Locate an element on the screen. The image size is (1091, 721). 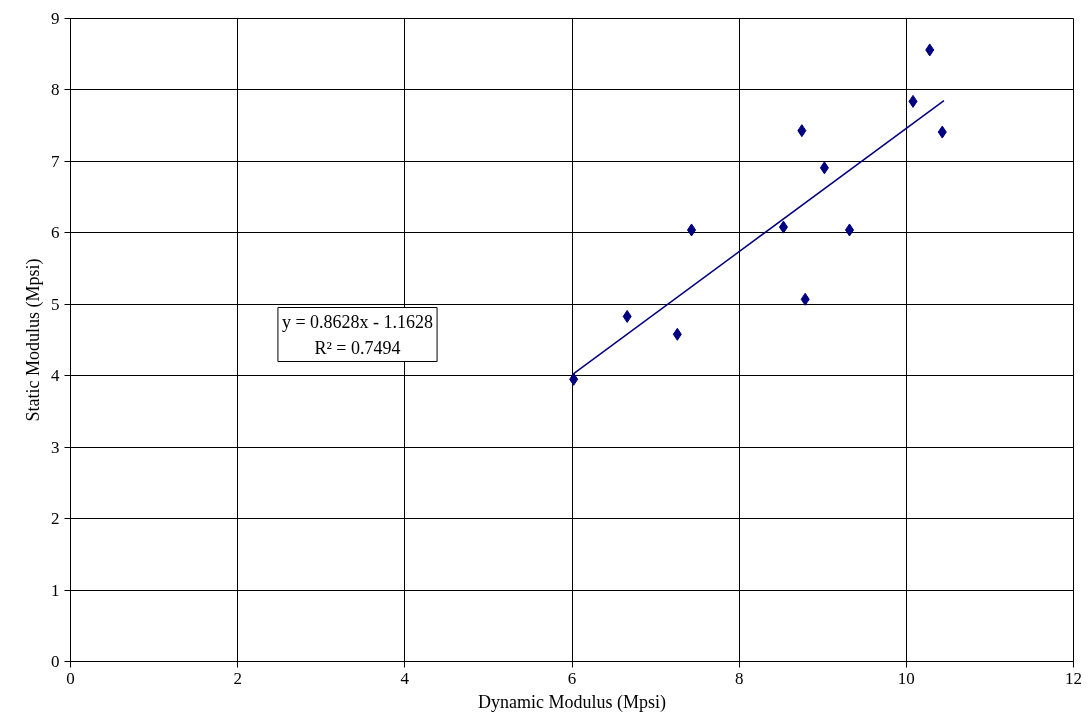
x-tick-label: 0 is located at coordinates (70, 678).